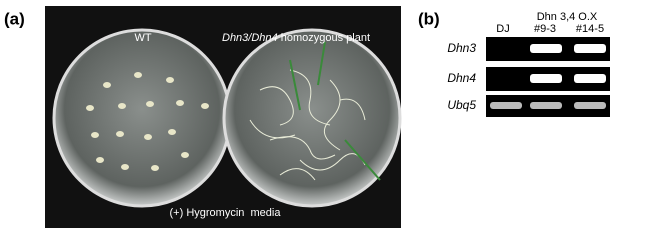 This screenshot has height=240, width=645. Describe the element at coordinates (461, 78) in the screenshot. I see `gene-label: Dhn4` at that location.